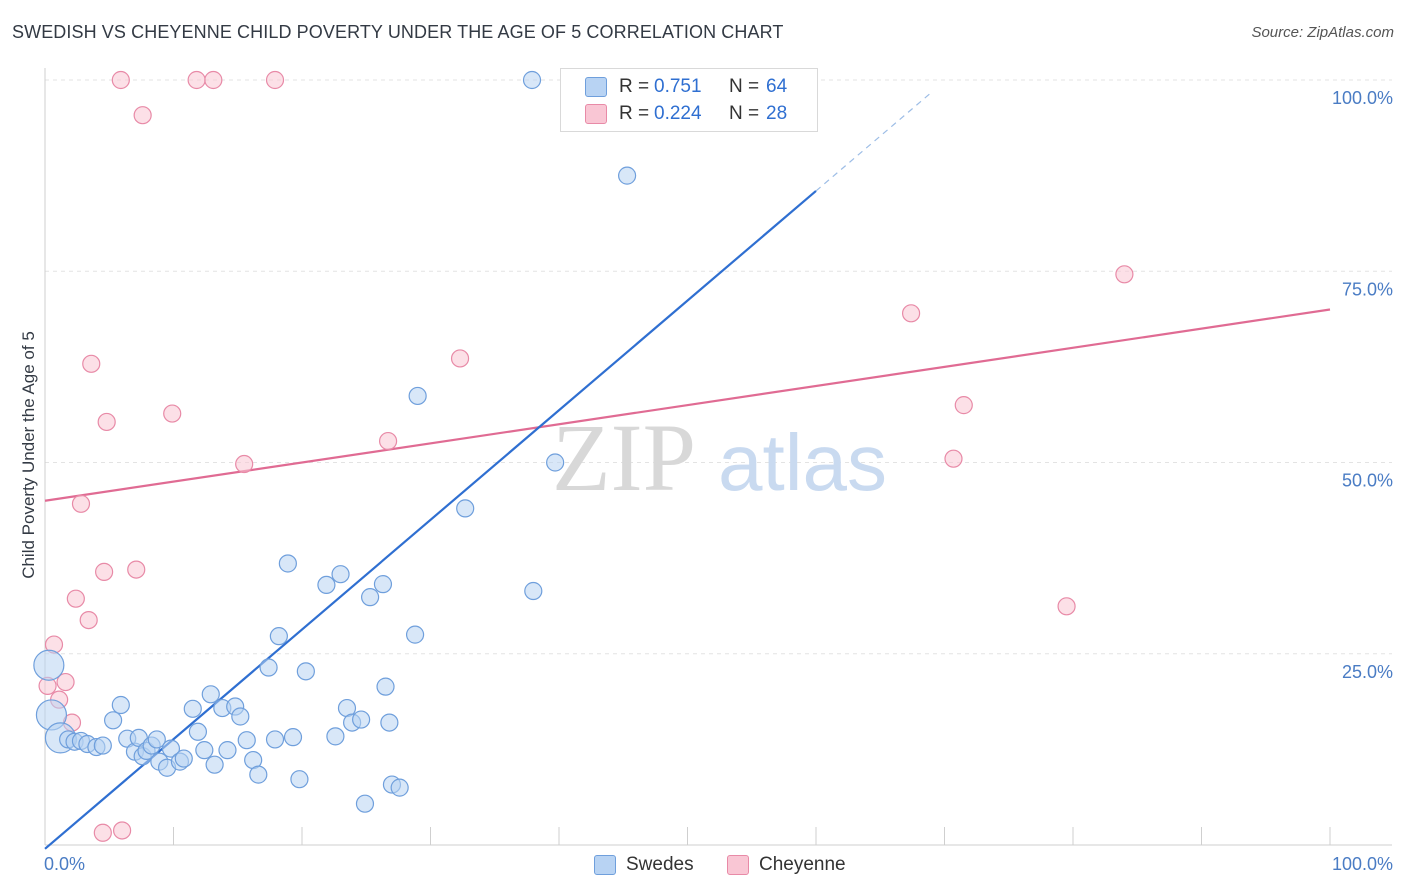  What do you see at coordinates (738, 865) in the screenshot?
I see `cheyenne-legend-swatch` at bounding box center [738, 865].